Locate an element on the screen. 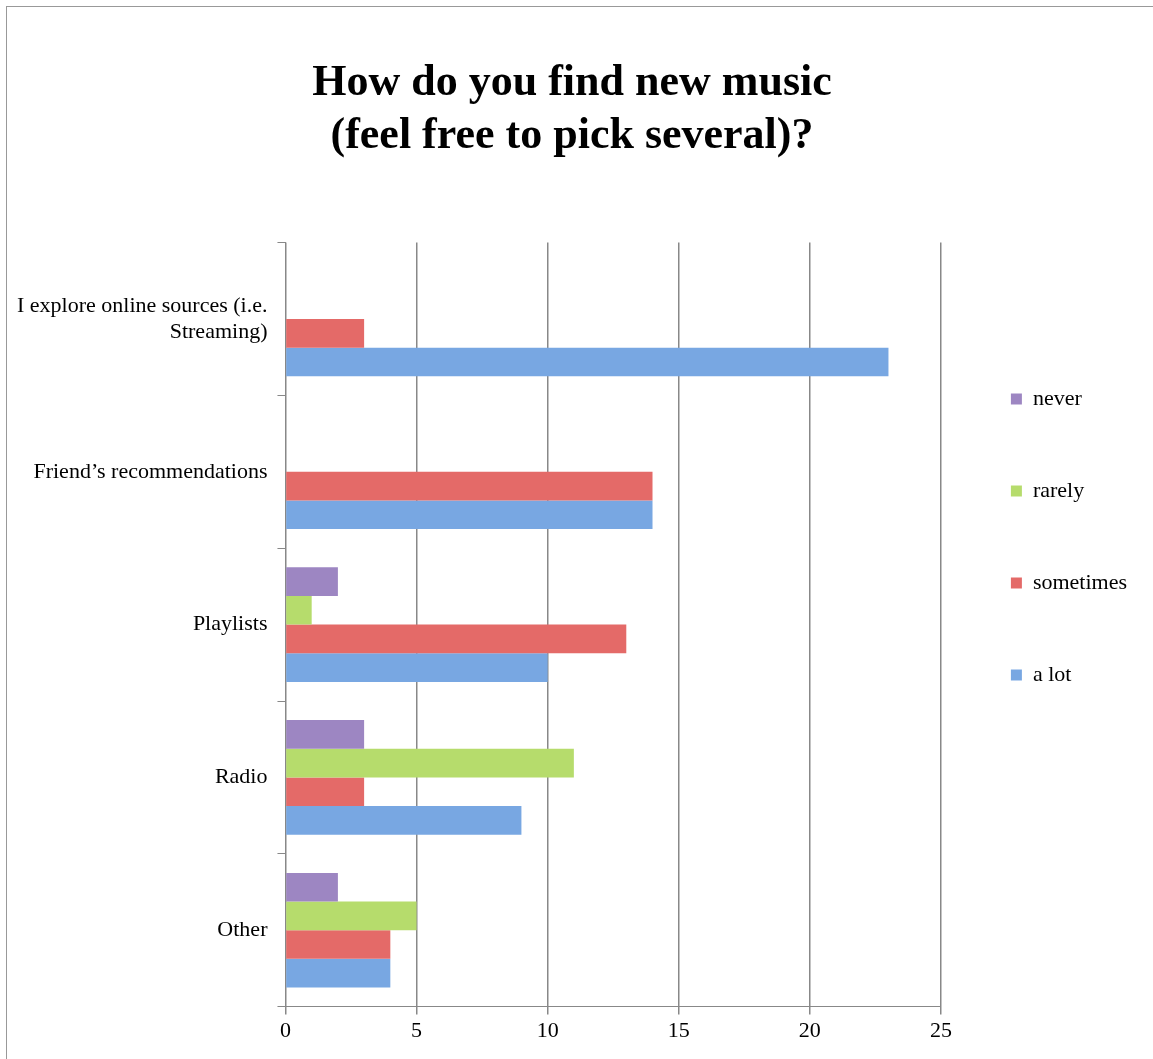 This screenshot has height=1059, width=1153. y-tick-label: Radio is located at coordinates (241, 776).